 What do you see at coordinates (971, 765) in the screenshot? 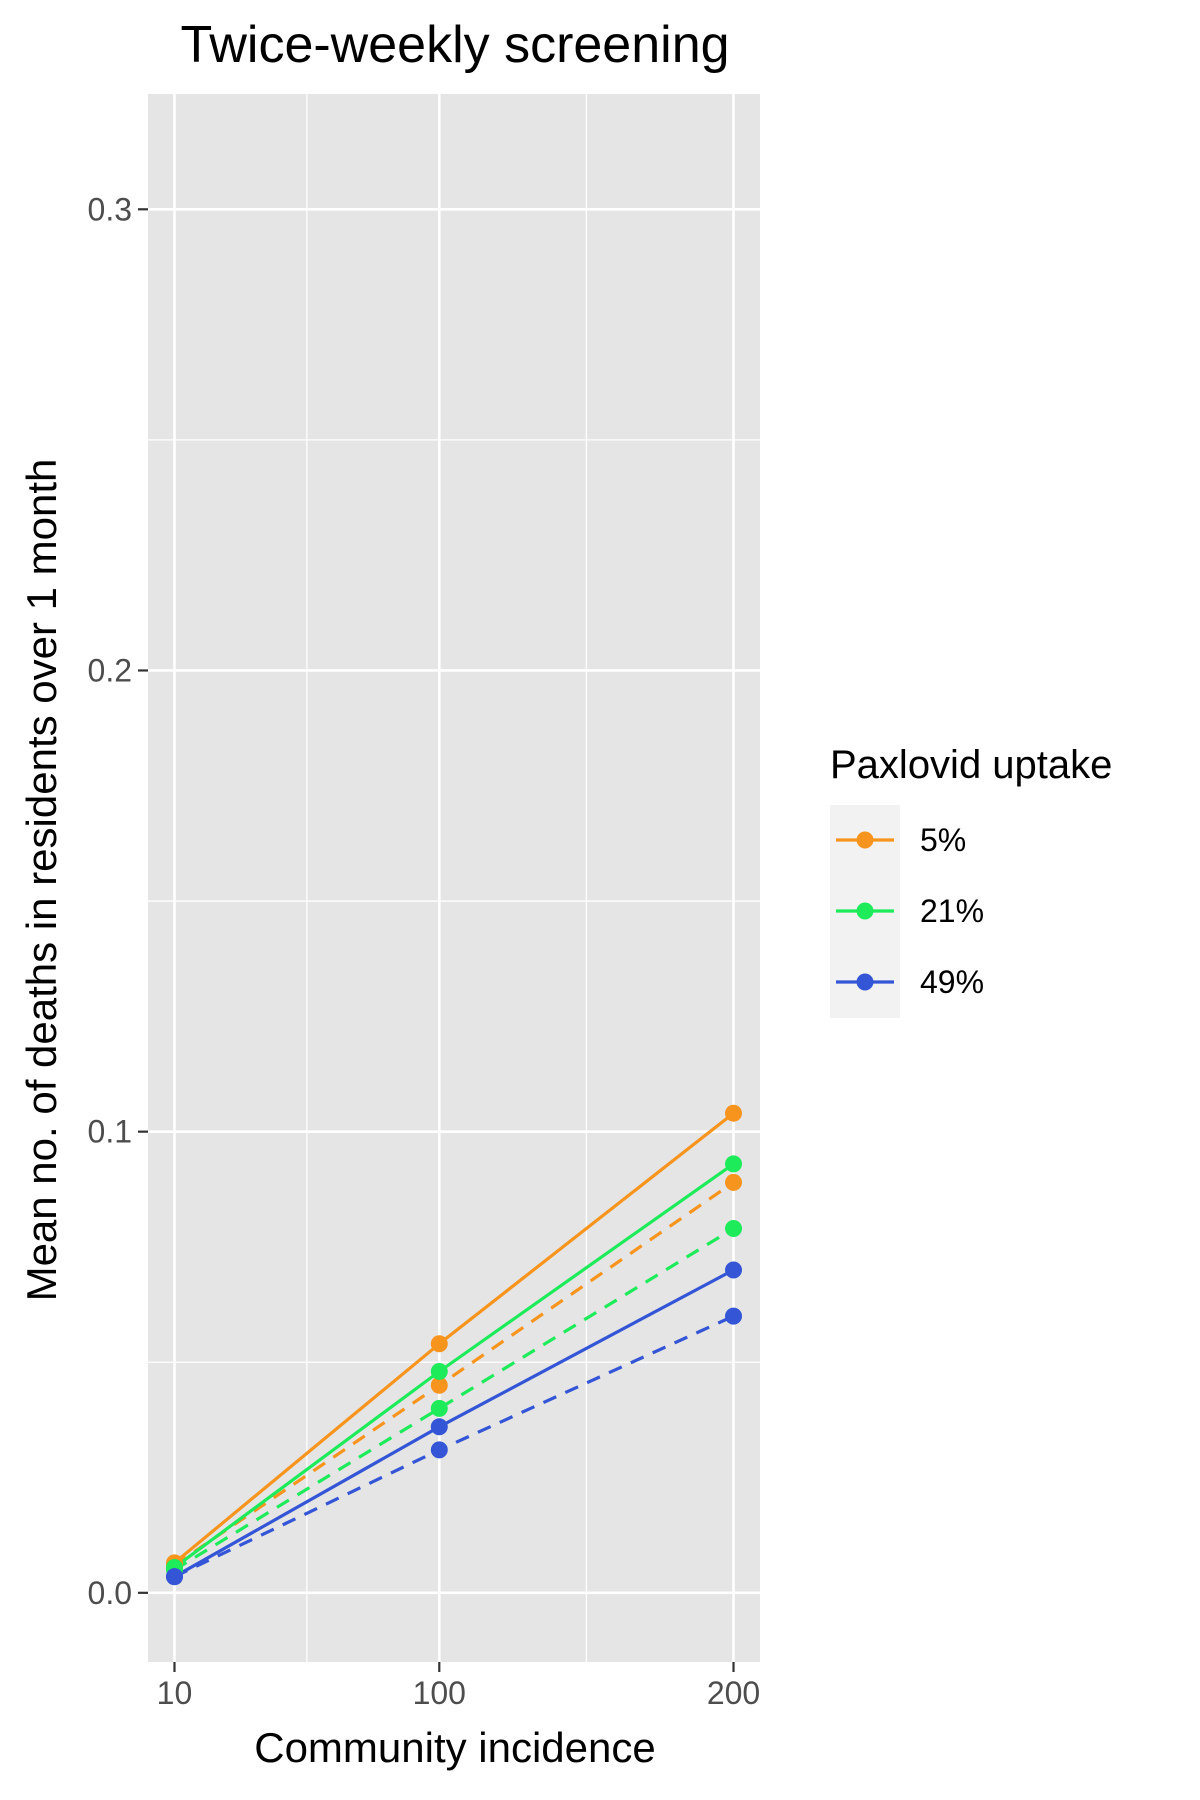
I see `legend-title: Paxlovid uptake` at bounding box center [971, 765].